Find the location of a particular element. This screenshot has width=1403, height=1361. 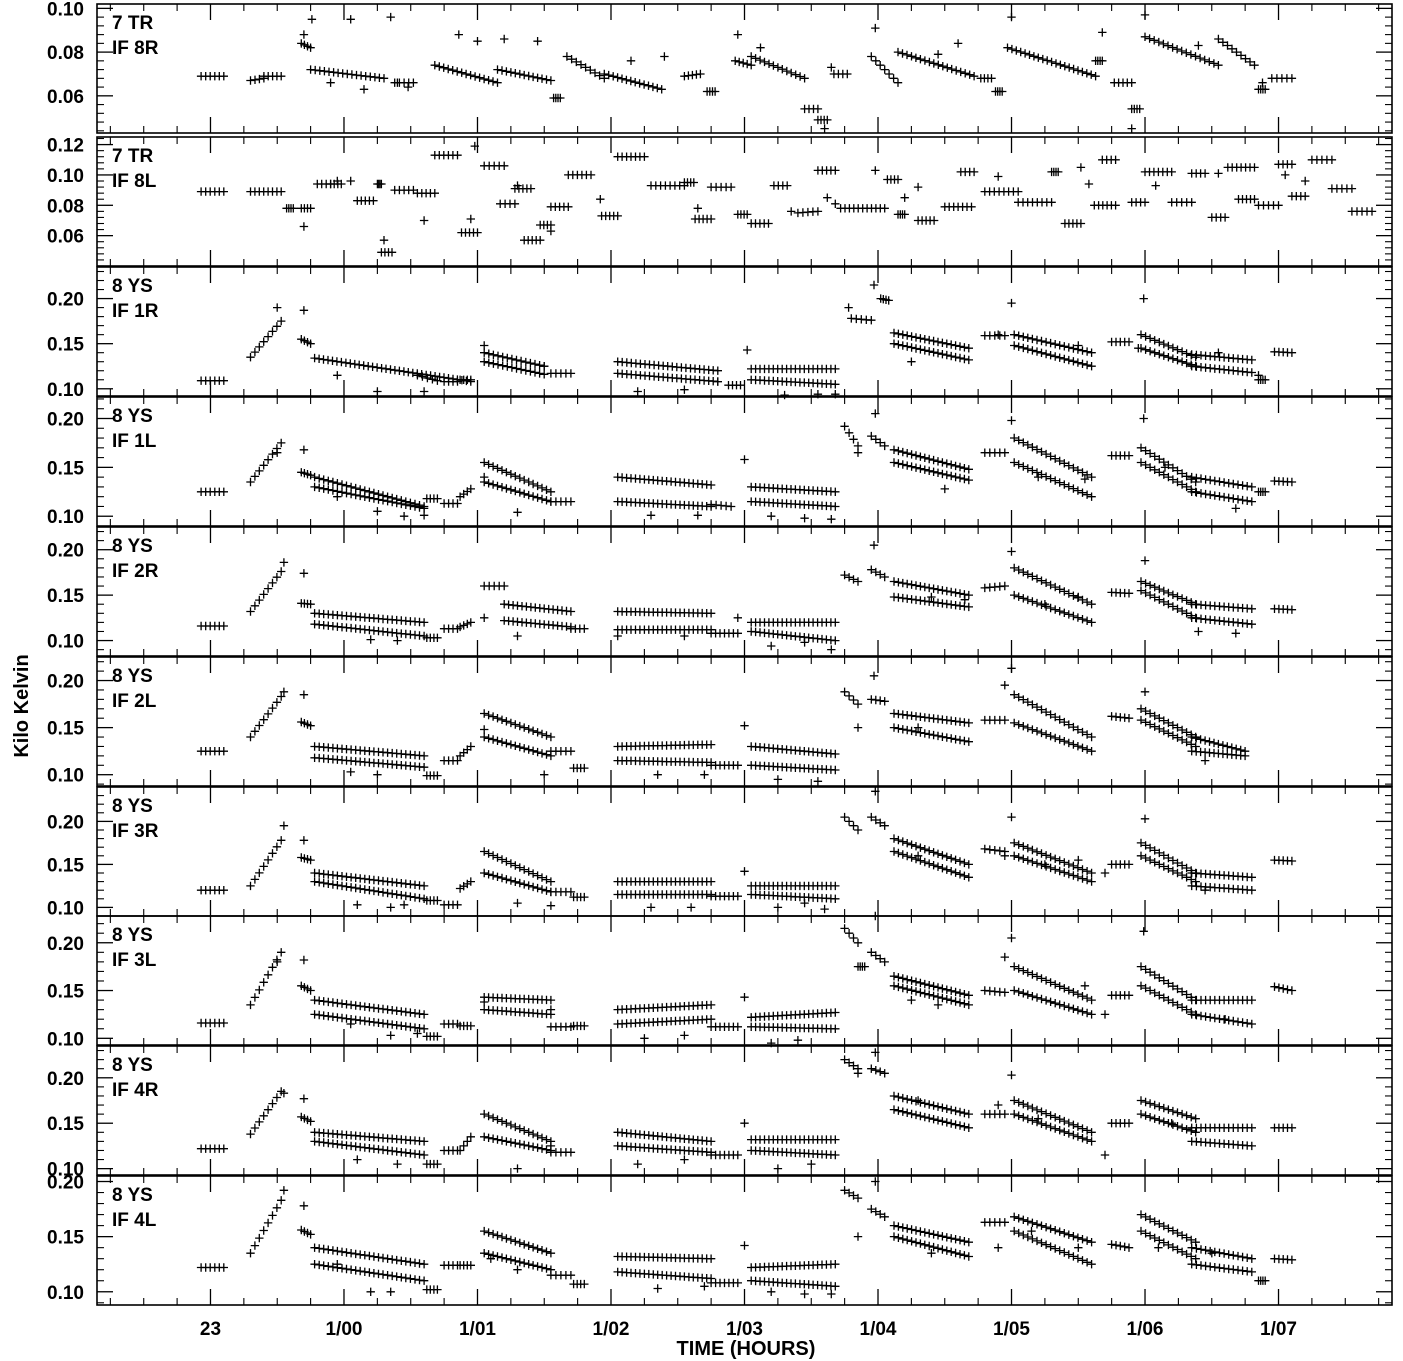

panel-4: 0.10 0.15 0.20 8 YS IF 1L is located at coordinates (720, 462).